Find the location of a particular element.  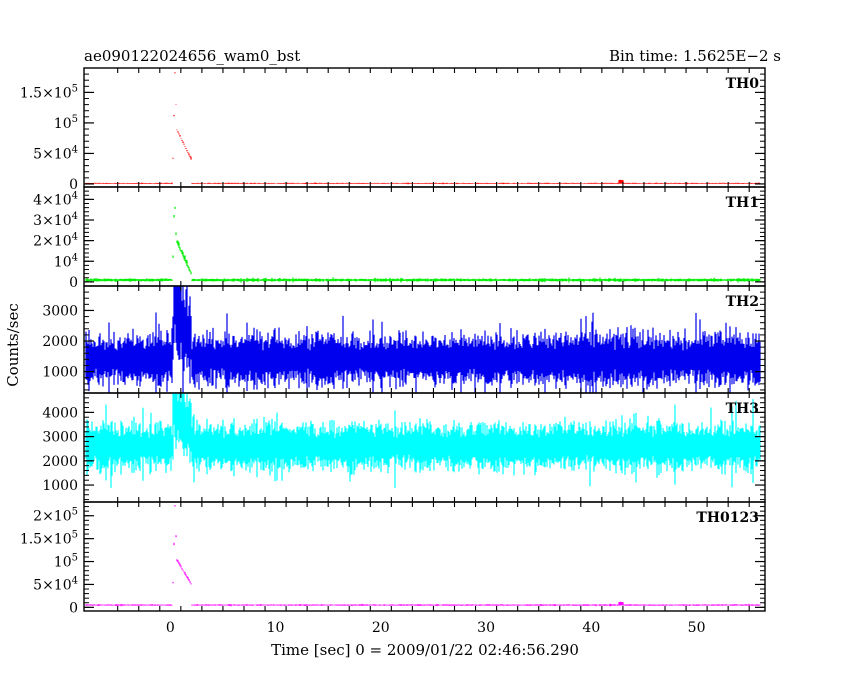

series-th0123 is located at coordinates (423, 556).